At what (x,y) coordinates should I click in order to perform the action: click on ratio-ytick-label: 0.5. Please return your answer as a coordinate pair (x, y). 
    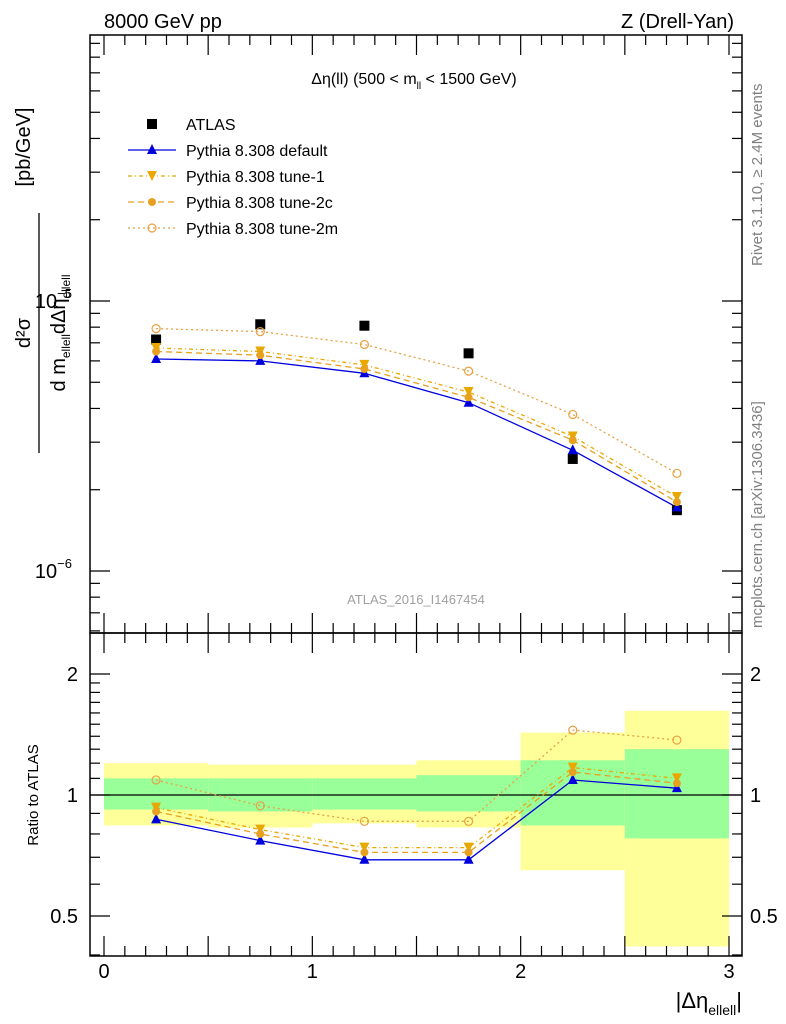
    Looking at the image, I should click on (64, 917).